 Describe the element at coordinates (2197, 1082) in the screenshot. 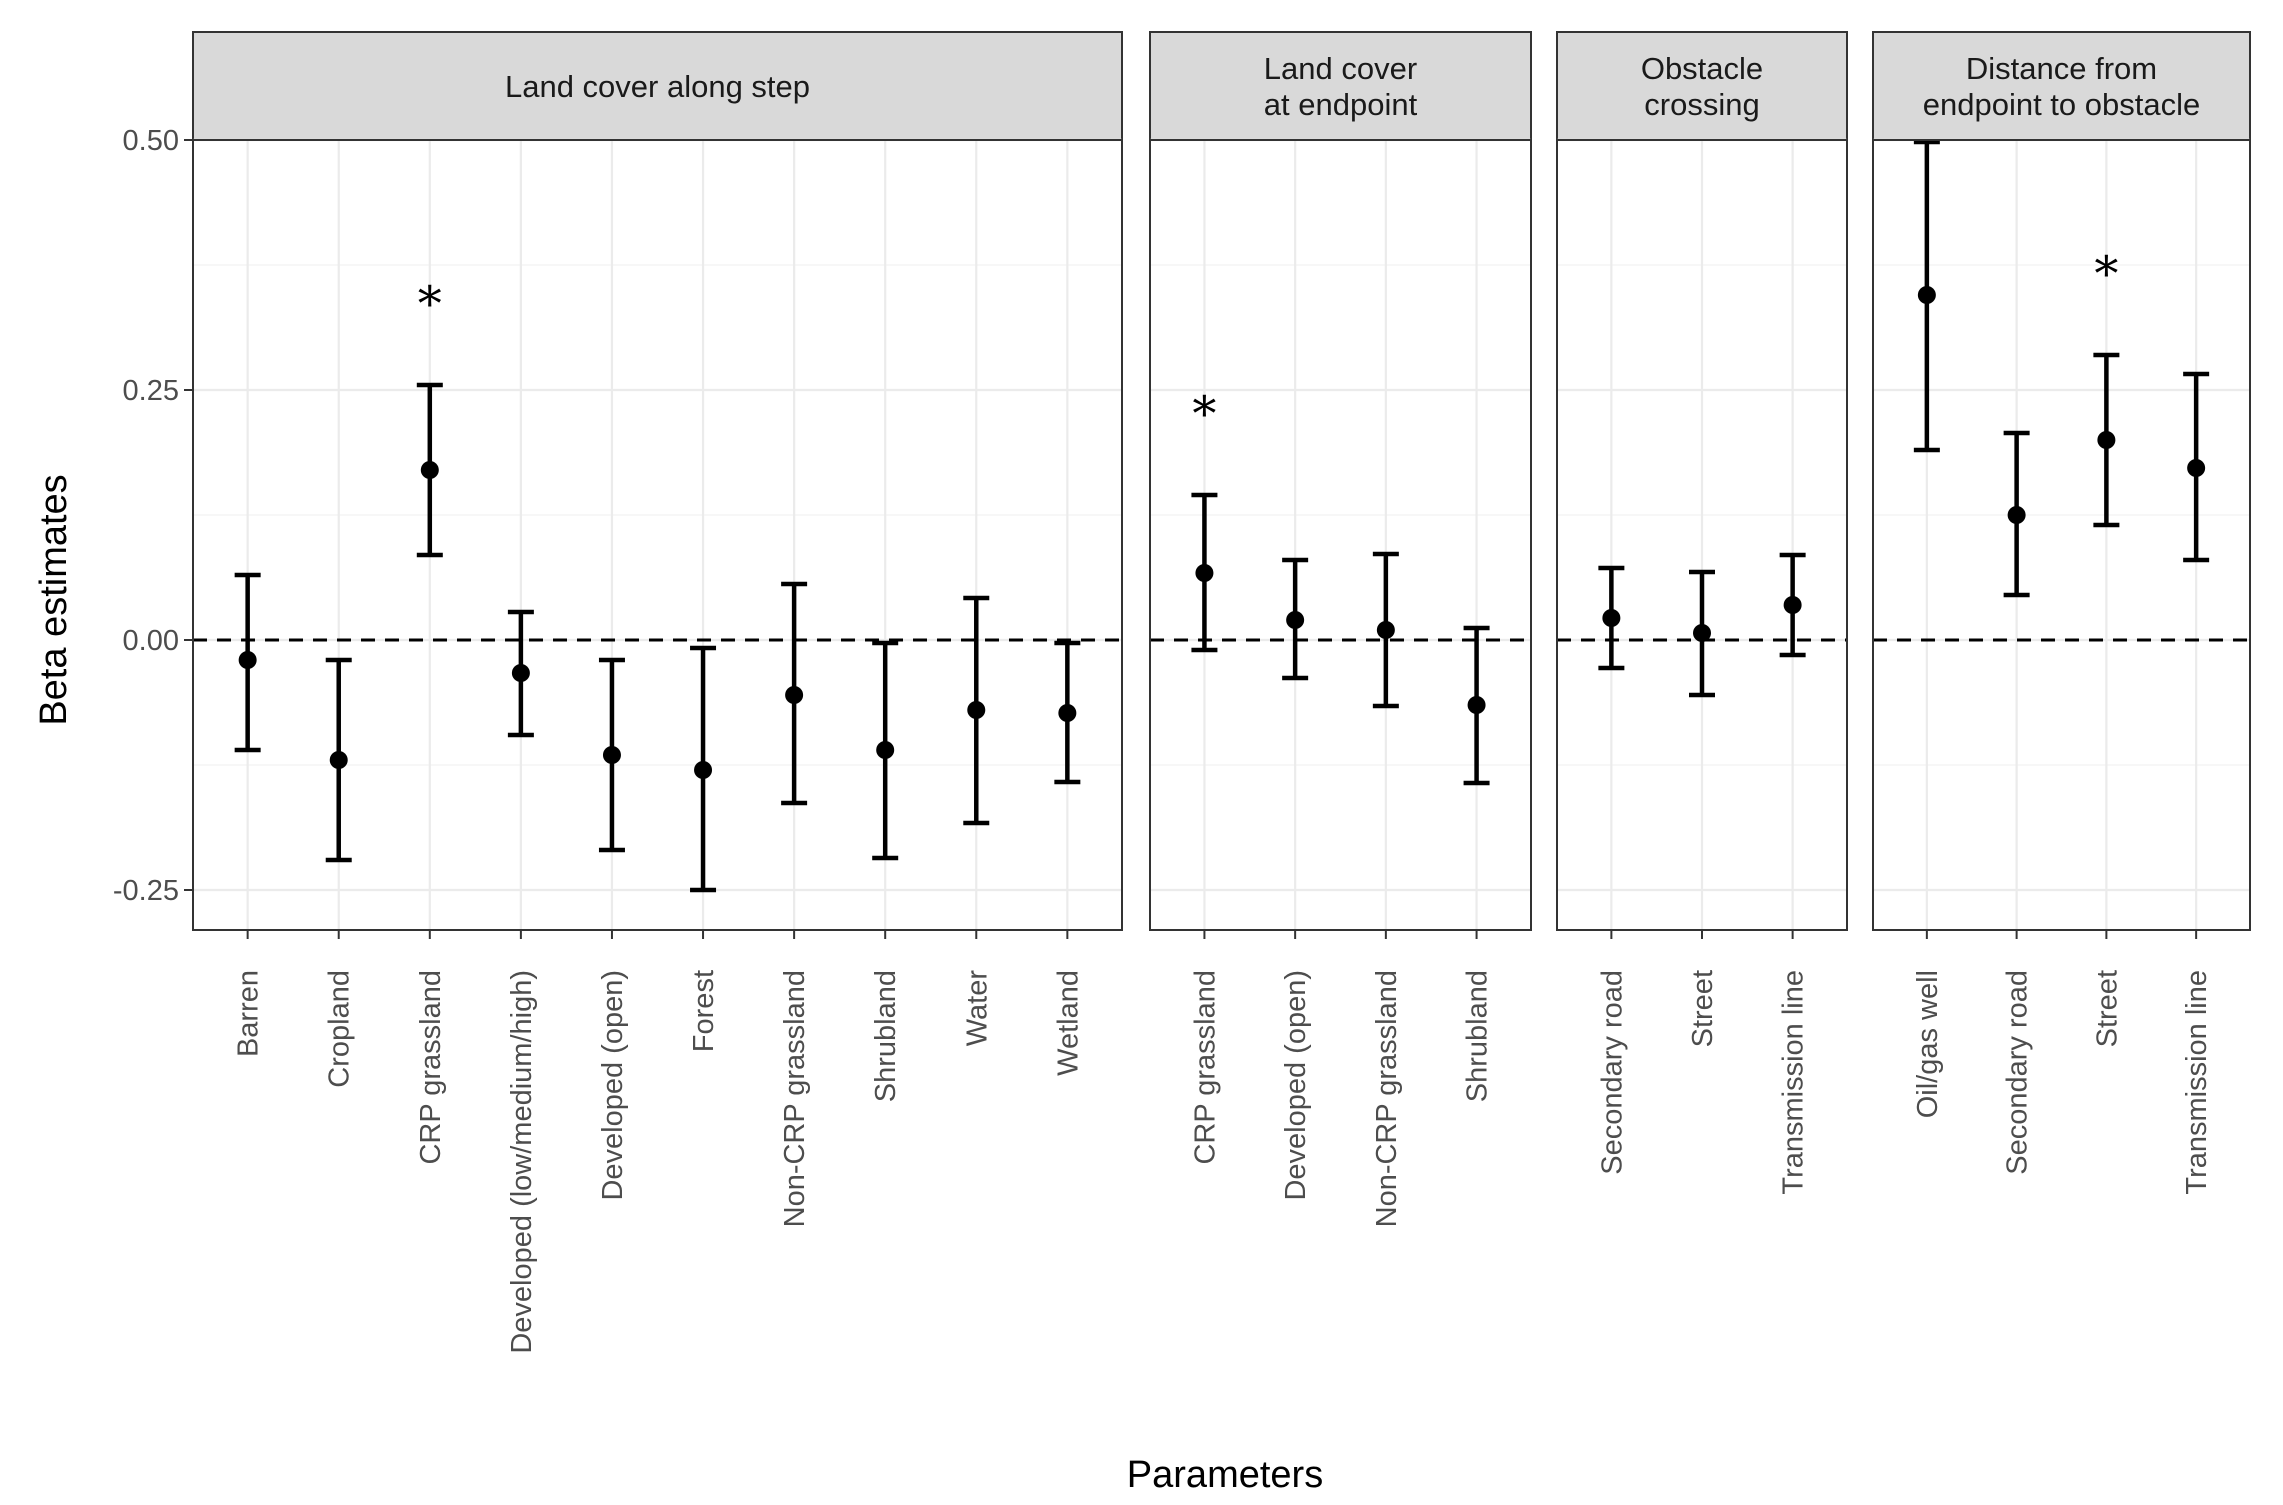

I see `x-tick-label-4-4: Transmission line` at that location.